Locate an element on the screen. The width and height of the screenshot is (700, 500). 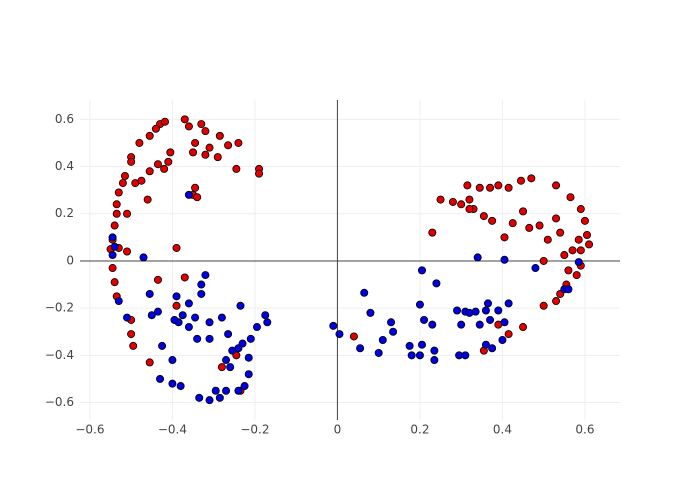
x-tick-label: 0.6 is located at coordinates (584, 430).